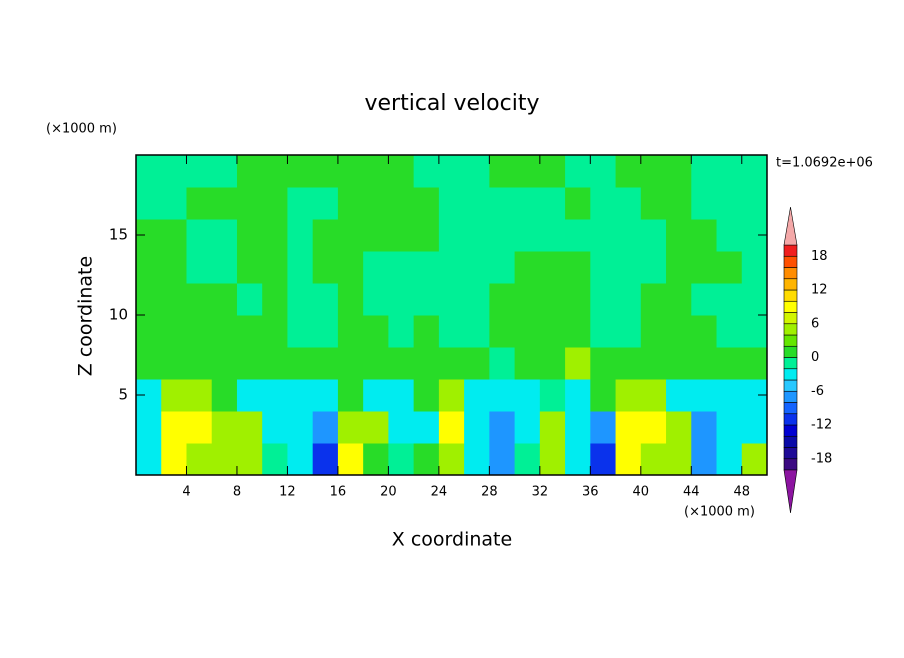 This screenshot has width=904, height=658. I want to click on colorbar-under, so click(790, 491).